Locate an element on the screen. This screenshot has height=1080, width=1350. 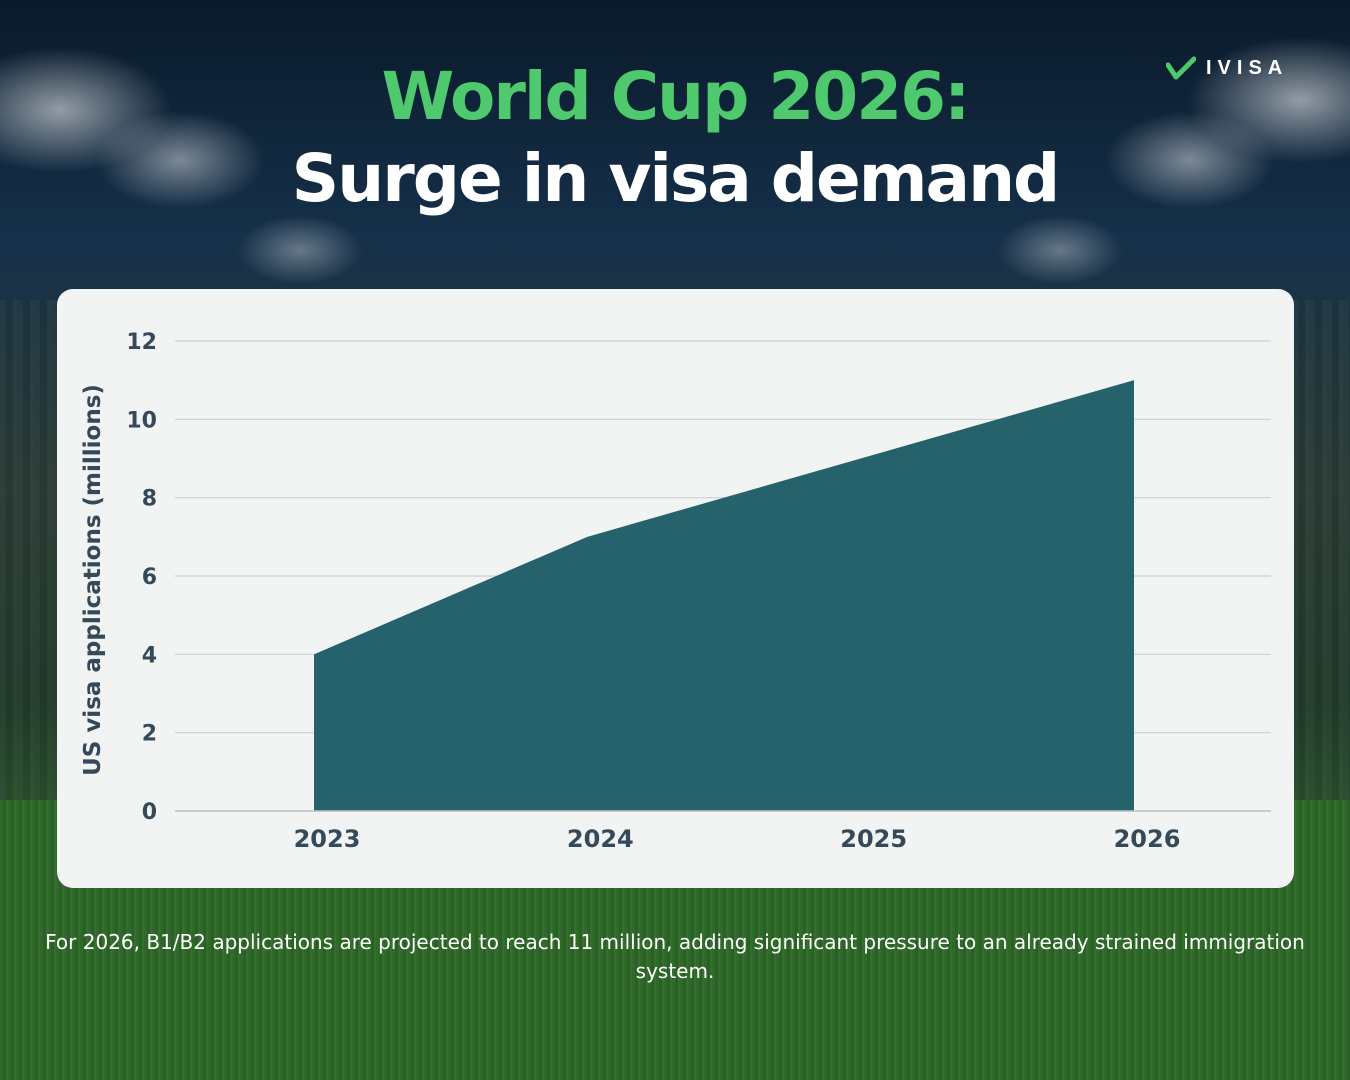
ivisa-logo: IVISA is located at coordinates (1227, 68).